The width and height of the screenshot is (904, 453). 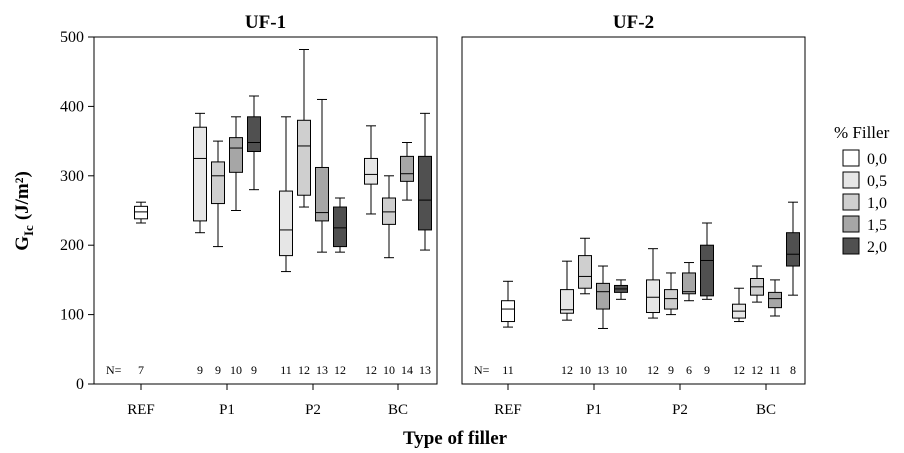 I want to click on box-p2-0-5: 12, so click(x=653, y=312).